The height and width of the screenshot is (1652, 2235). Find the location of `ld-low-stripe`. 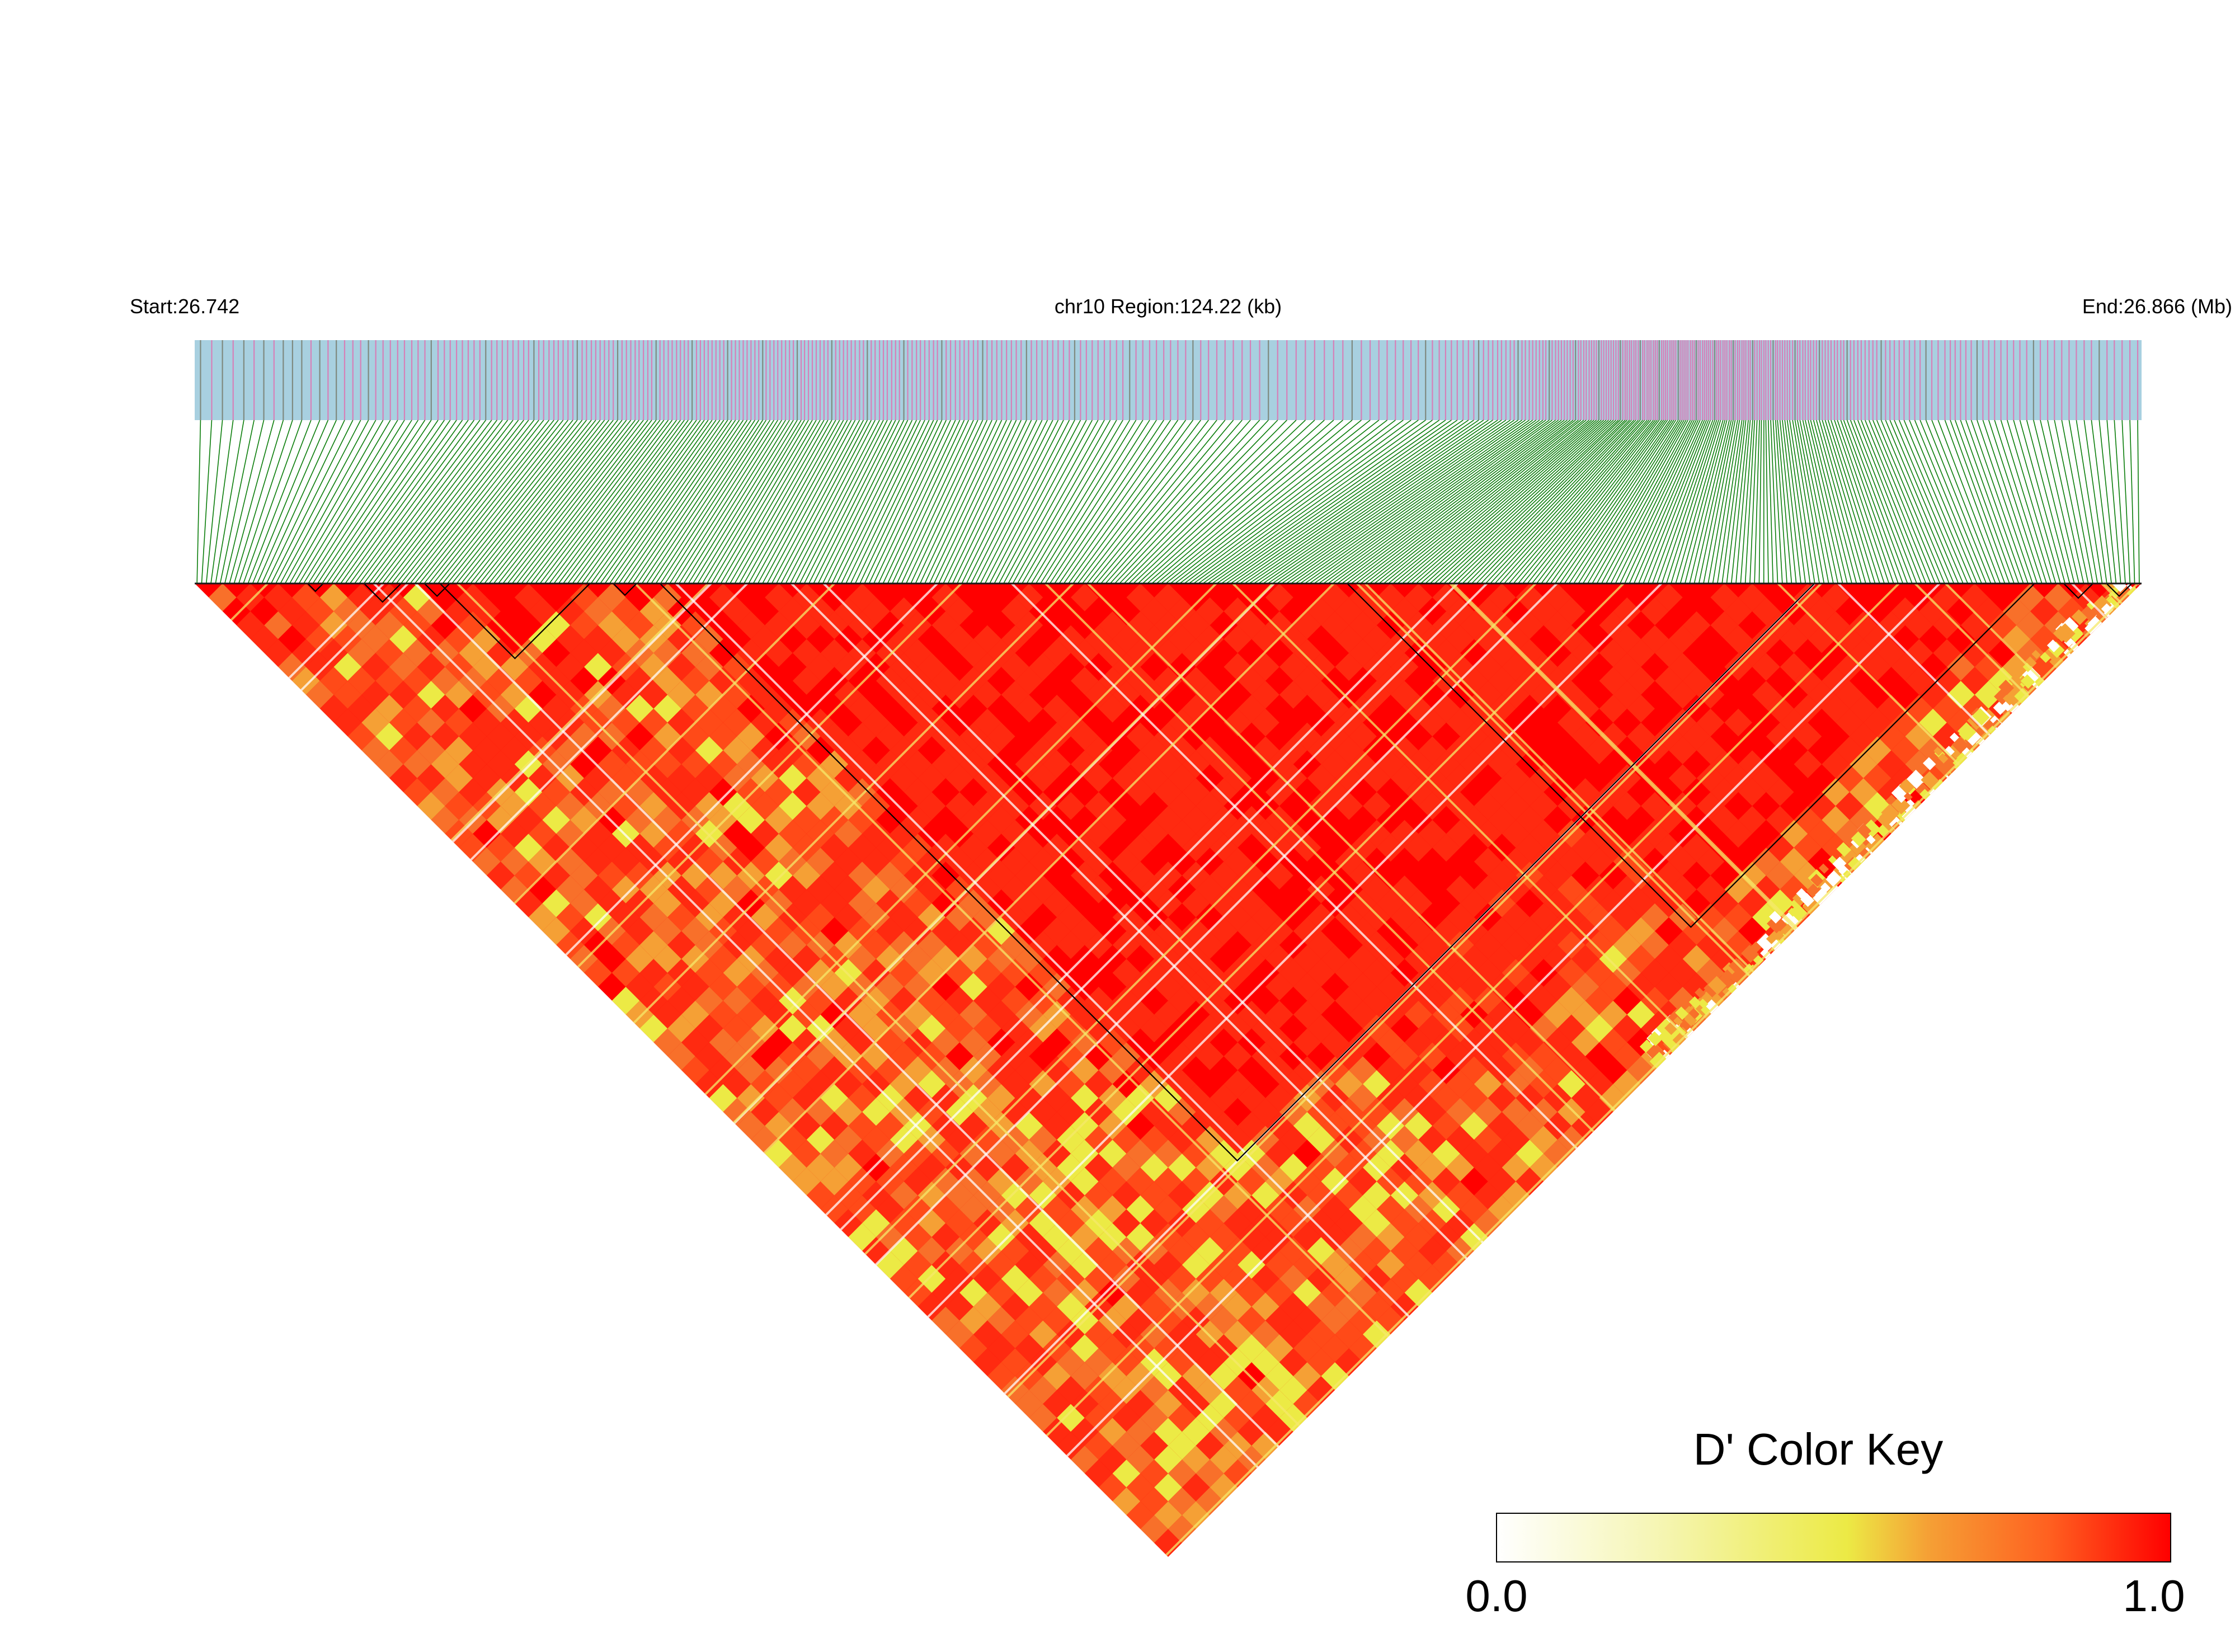

ld-low-stripe is located at coordinates (2112, 594).